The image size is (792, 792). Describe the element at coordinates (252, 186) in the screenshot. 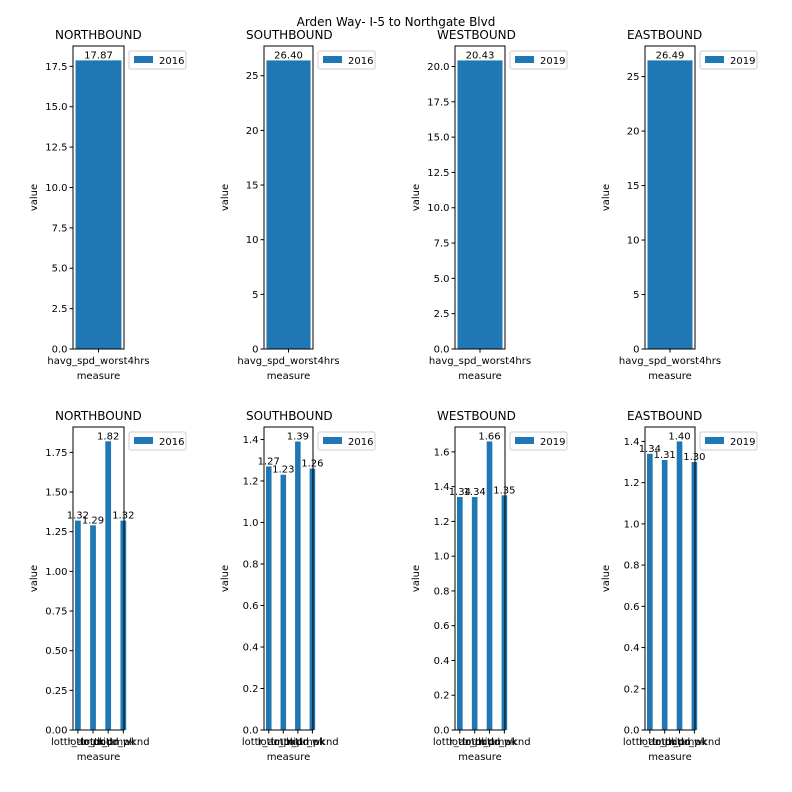

I see `y-tick-label: 15` at that location.